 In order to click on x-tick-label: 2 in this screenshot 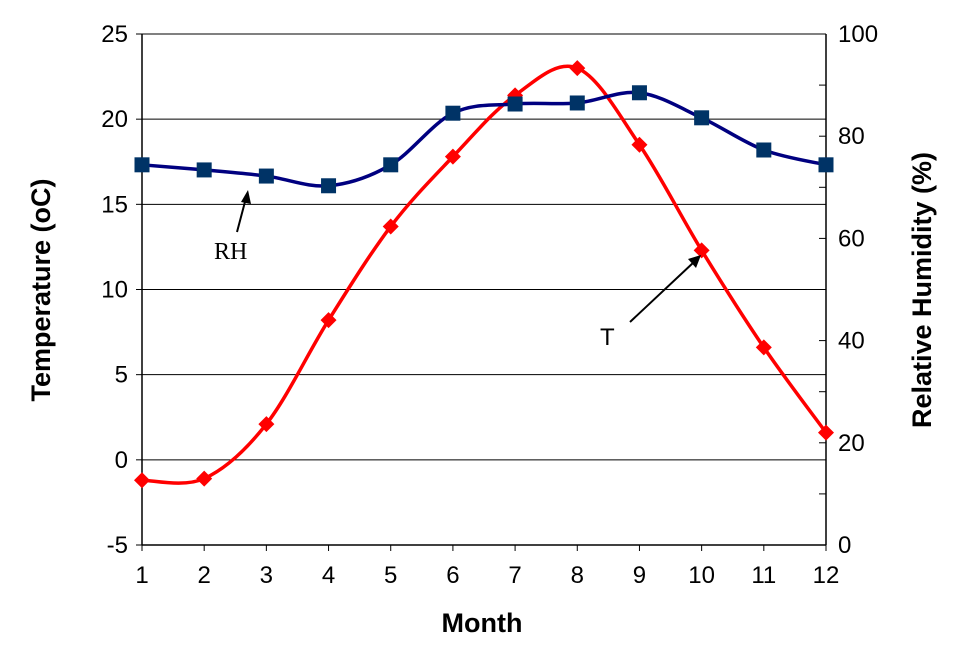, I will do `click(204, 575)`.